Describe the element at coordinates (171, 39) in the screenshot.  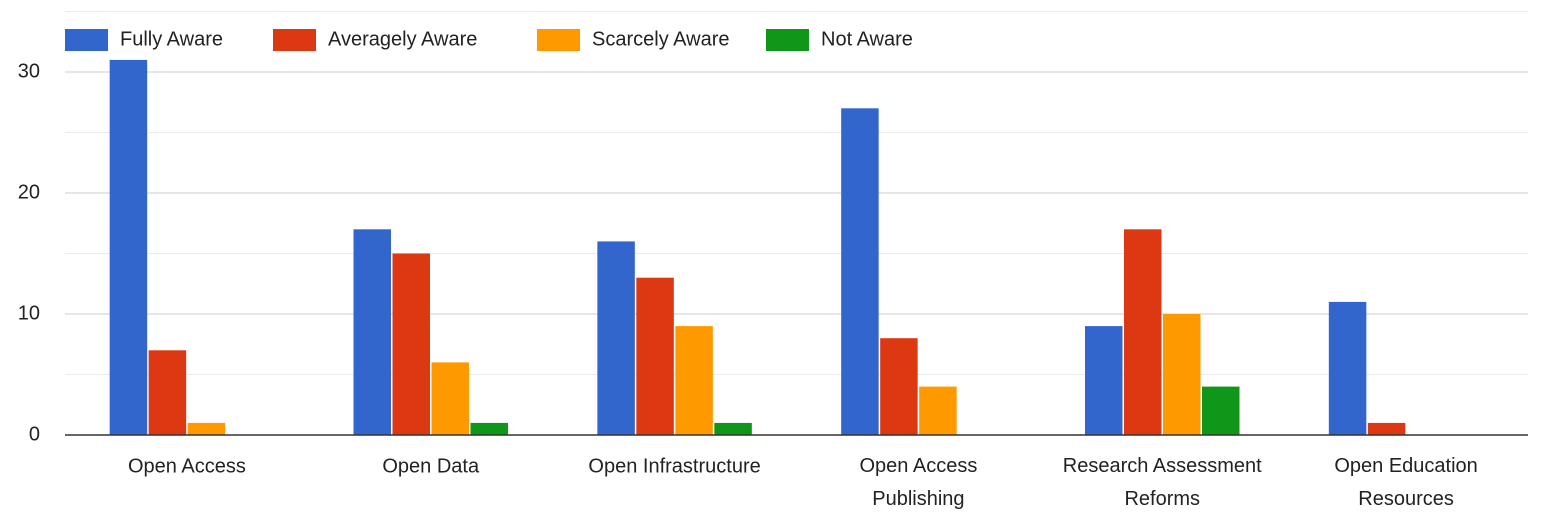
I see `legend-label: Fully Aware` at that location.